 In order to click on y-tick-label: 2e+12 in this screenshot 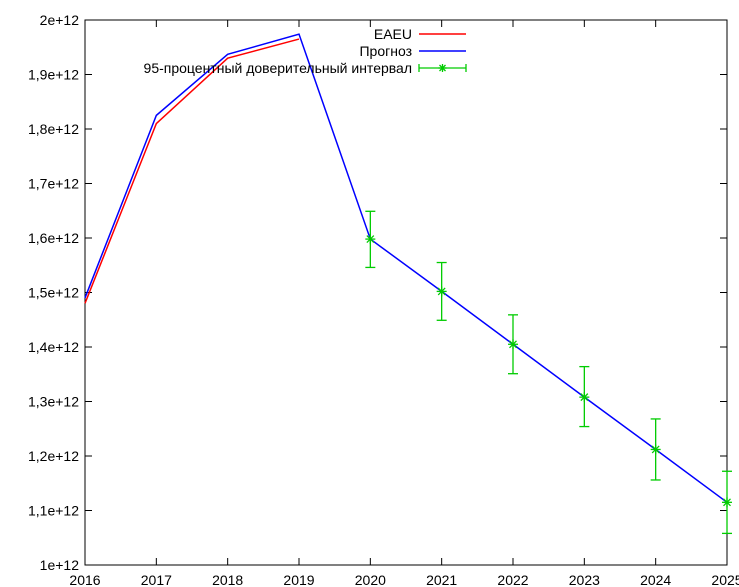, I will do `click(60, 20)`.